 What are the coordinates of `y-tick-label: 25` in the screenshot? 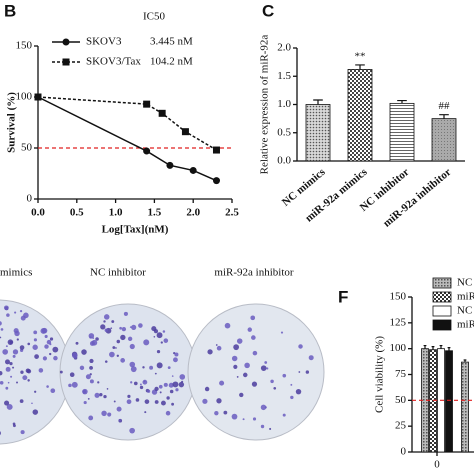 It's located at (401, 426).